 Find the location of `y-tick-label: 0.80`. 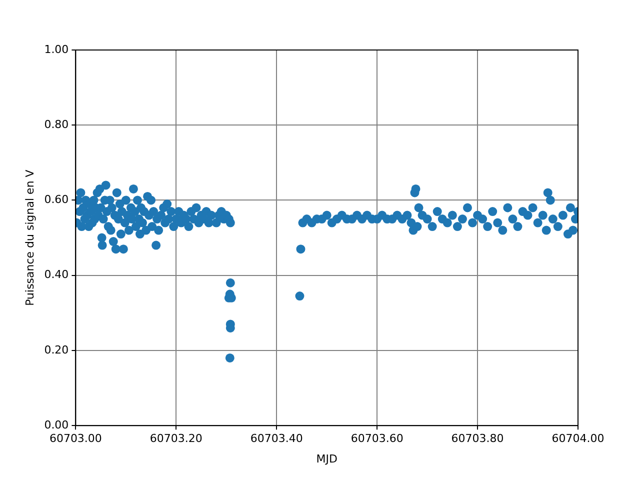

y-tick-label: 0.80 is located at coordinates (56, 124).